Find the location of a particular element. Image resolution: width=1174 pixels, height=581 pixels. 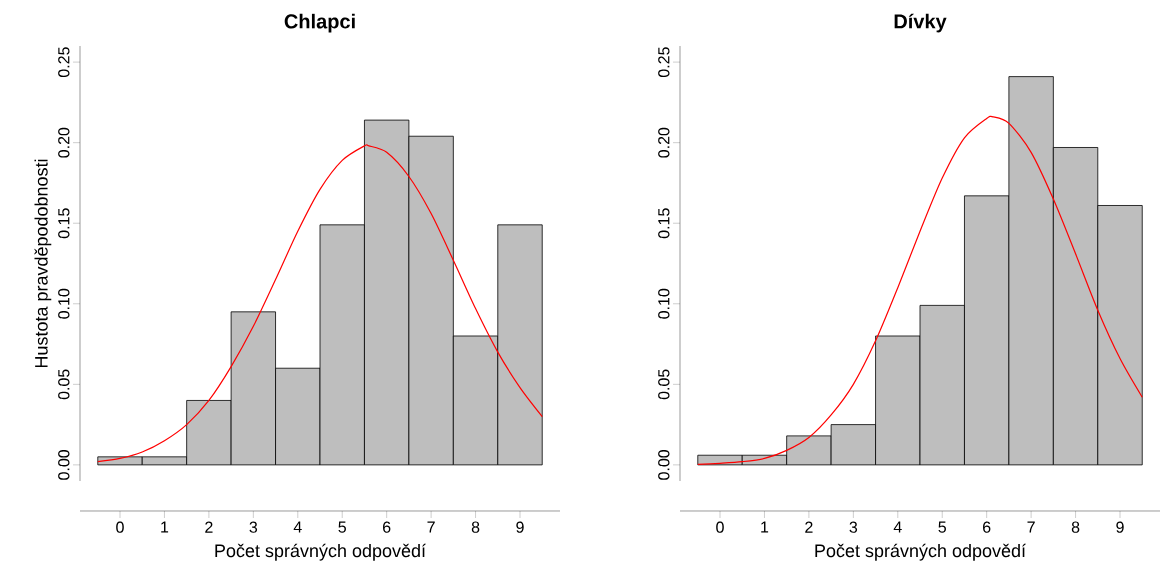

y-axis-title: Hustota pravděpodobnosti is located at coordinates (43, 263).